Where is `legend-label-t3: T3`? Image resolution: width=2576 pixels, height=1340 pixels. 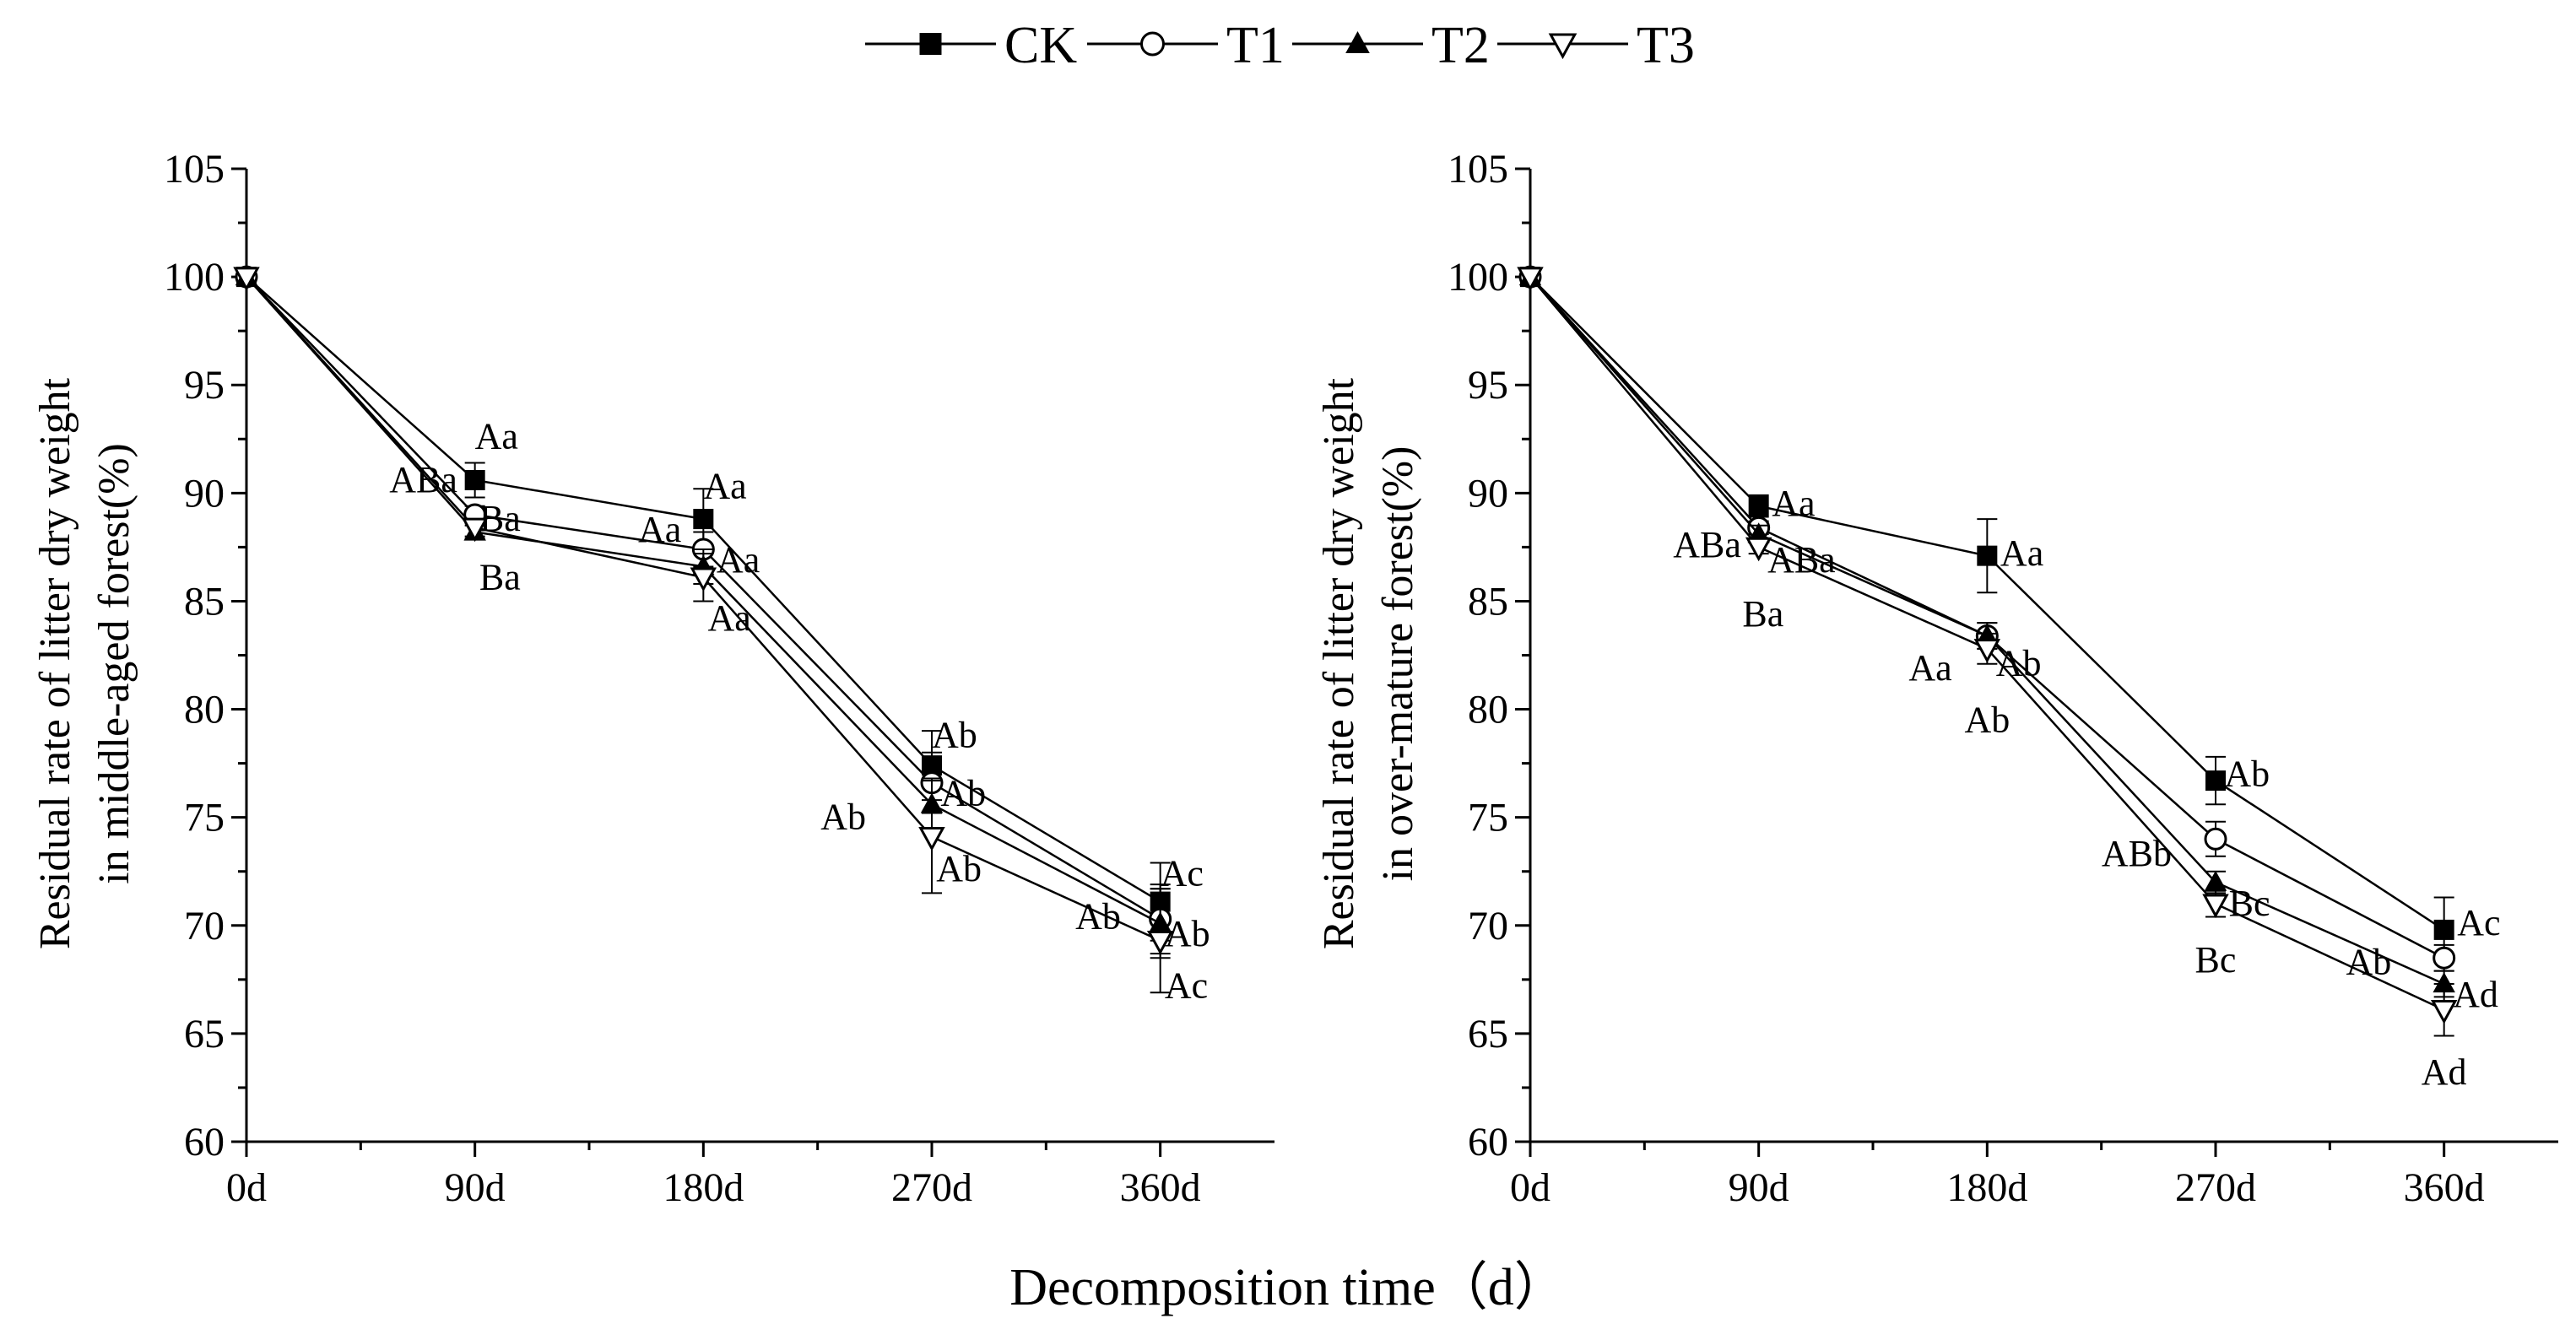 legend-label-t3: T3 is located at coordinates (1666, 45).